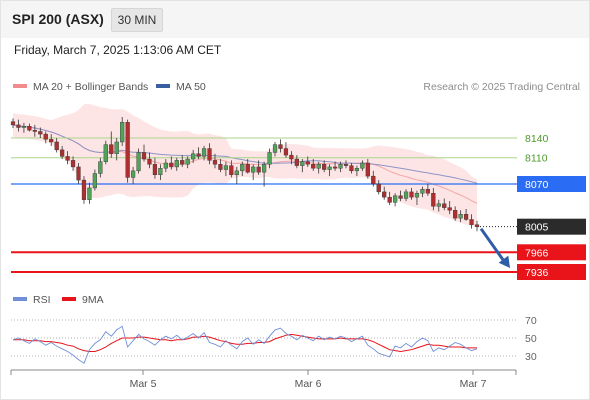 The height and width of the screenshot is (400, 590). Describe the element at coordinates (308, 384) in the screenshot. I see `x-tick-label: Mar 6` at that location.